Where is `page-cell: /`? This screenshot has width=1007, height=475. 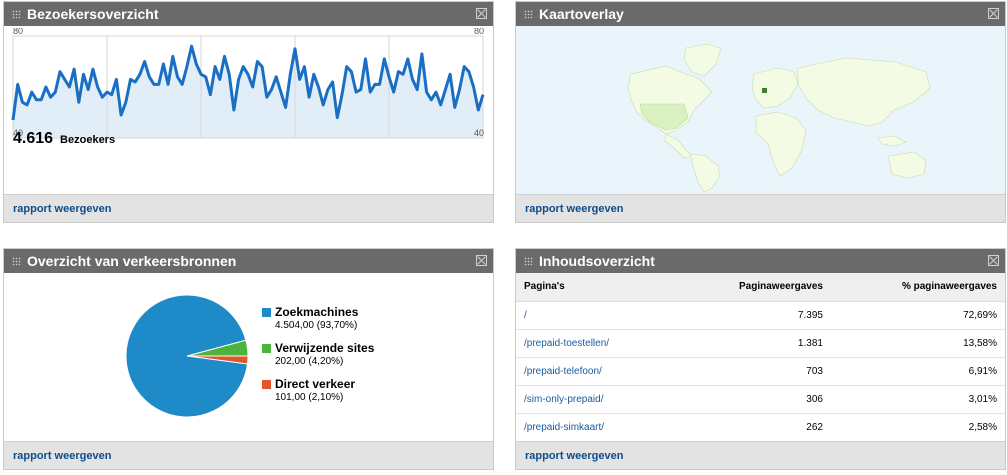 page-cell: / is located at coordinates (595, 315).